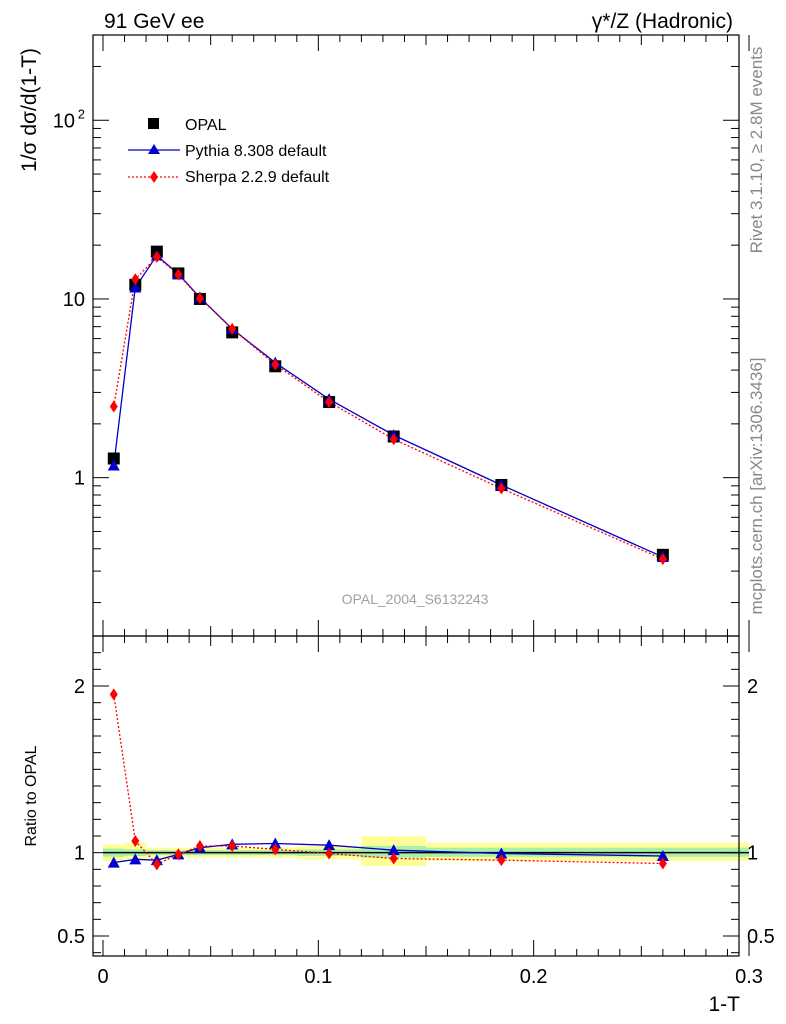  Describe the element at coordinates (725, 1004) in the screenshot. I see `x-axis-label: 1-T` at that location.